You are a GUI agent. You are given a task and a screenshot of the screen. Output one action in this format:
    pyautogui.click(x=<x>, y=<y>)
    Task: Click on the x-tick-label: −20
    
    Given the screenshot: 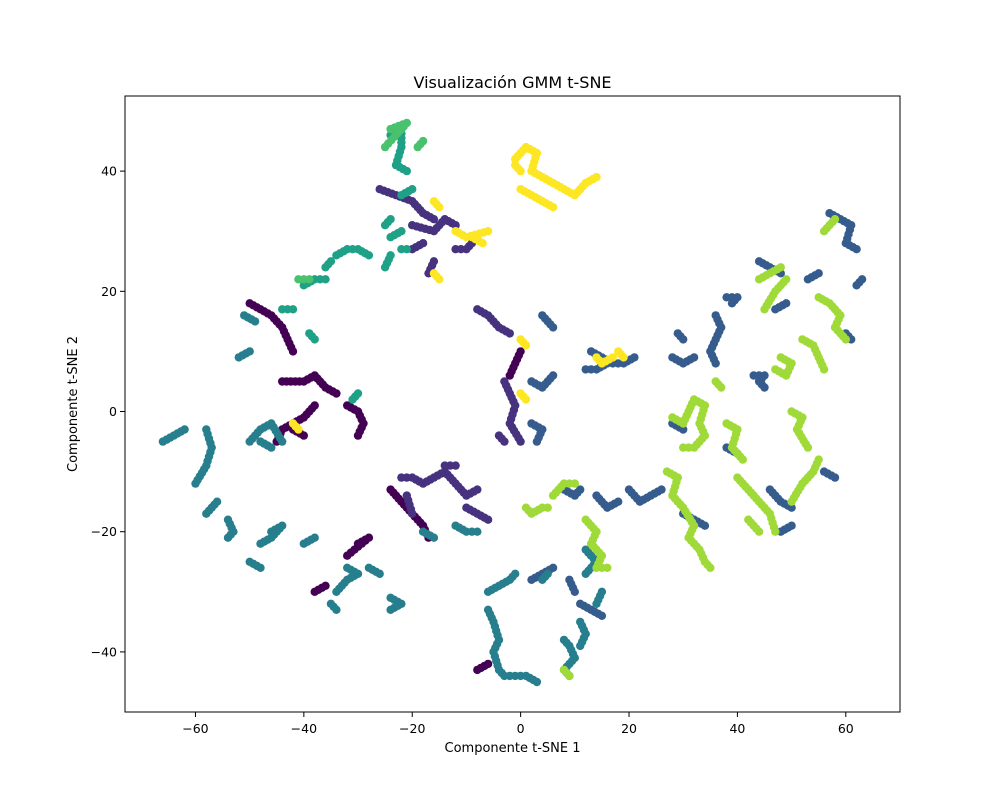 What is the action you would take?
    pyautogui.click(x=412, y=728)
    